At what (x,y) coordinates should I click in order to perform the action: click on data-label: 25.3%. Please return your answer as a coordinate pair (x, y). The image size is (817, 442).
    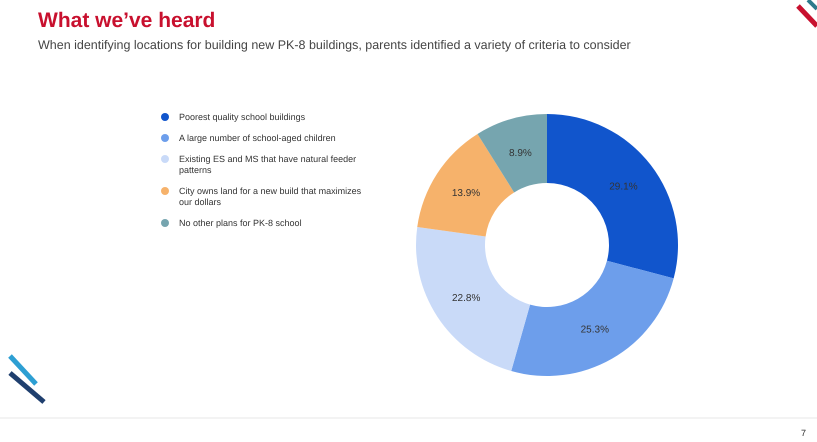
    Looking at the image, I should click on (595, 330).